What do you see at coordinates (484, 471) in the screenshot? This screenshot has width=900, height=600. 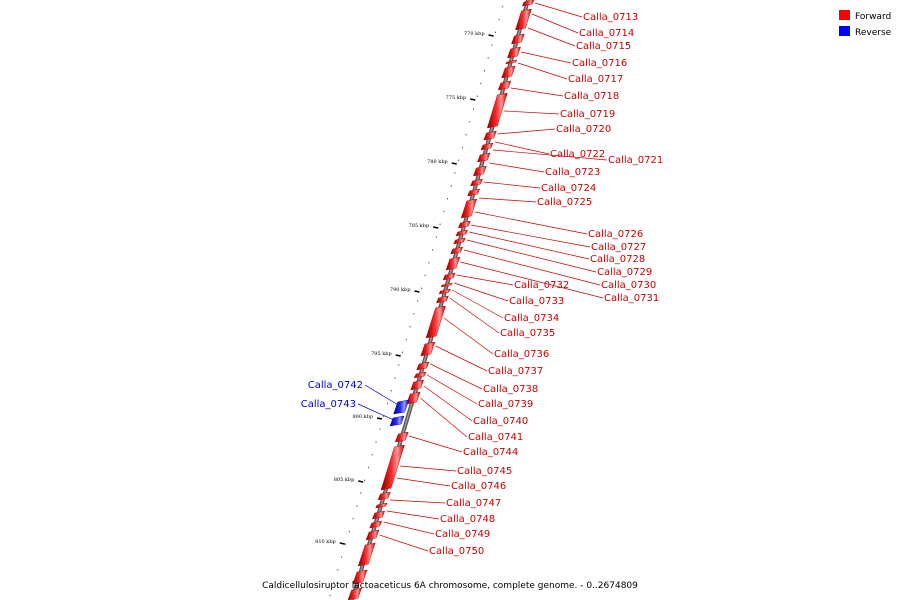 I see `gene-label: Calla_0745` at bounding box center [484, 471].